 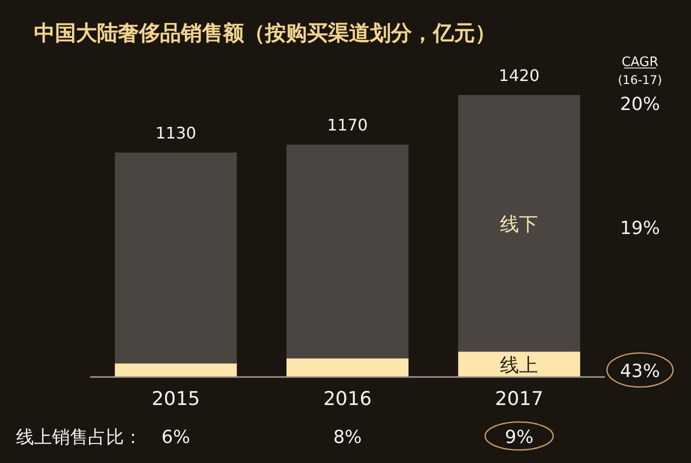 I want to click on x-tick-label: 2015, so click(x=176, y=399).